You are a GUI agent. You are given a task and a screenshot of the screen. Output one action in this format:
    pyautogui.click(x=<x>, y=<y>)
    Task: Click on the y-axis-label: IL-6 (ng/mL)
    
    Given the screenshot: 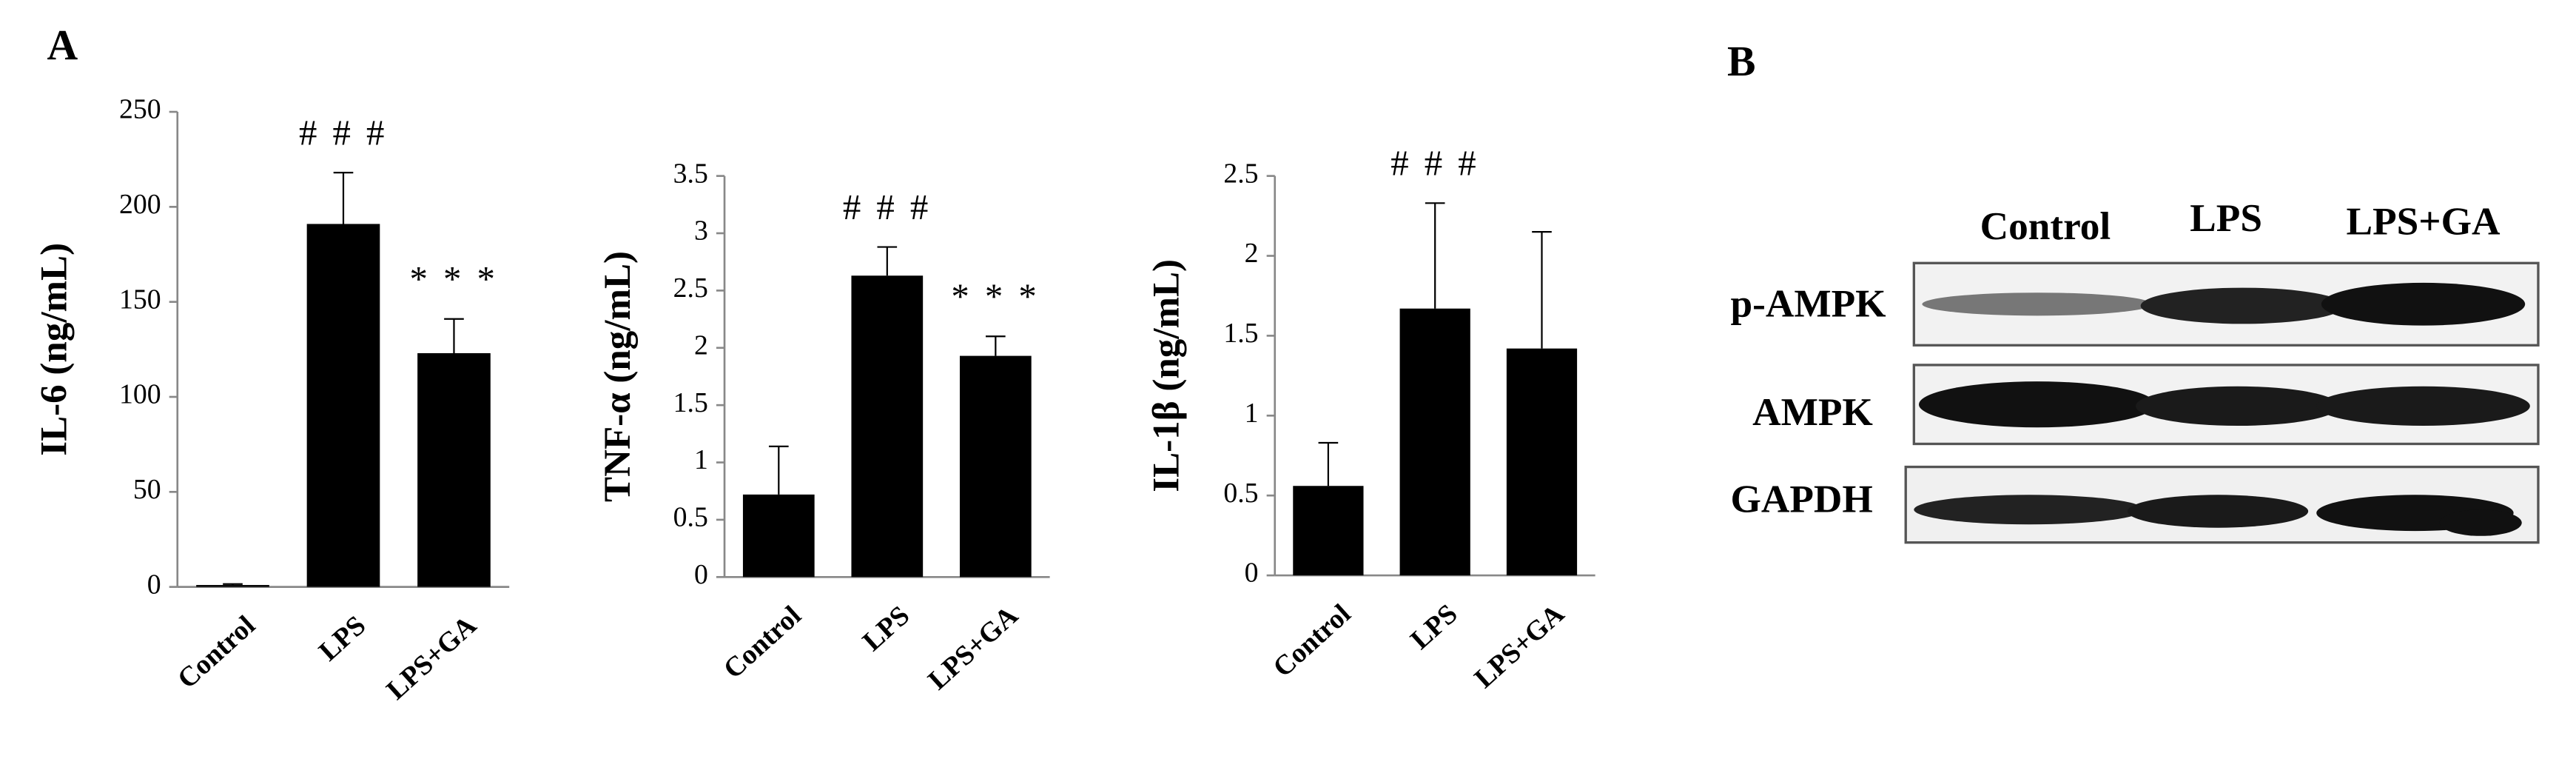 What is the action you would take?
    pyautogui.click(x=54, y=350)
    